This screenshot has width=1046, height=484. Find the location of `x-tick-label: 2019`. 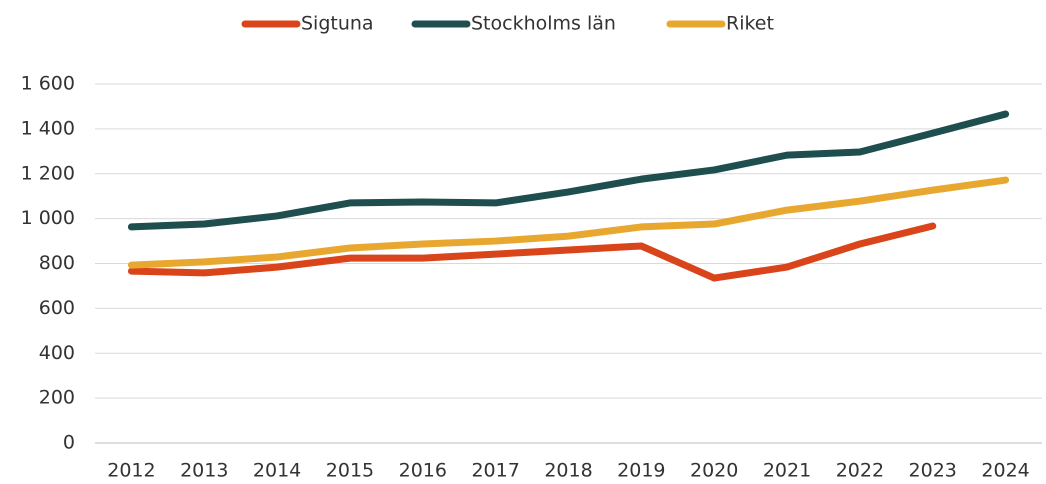

x-tick-label: 2019 is located at coordinates (641, 471).